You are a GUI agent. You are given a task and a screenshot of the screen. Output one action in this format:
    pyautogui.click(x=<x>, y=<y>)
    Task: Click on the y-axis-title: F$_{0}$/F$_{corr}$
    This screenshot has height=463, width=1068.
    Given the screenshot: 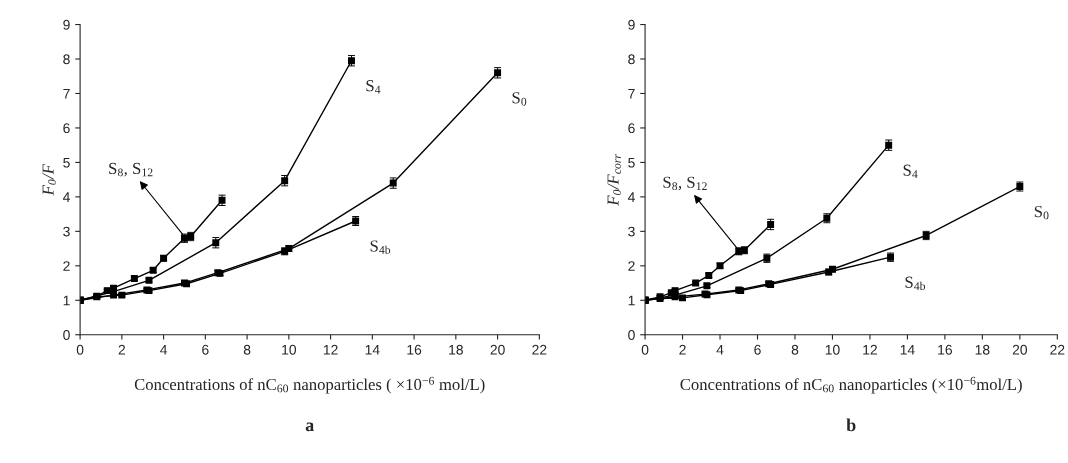 What is the action you would take?
    pyautogui.click(x=614, y=180)
    